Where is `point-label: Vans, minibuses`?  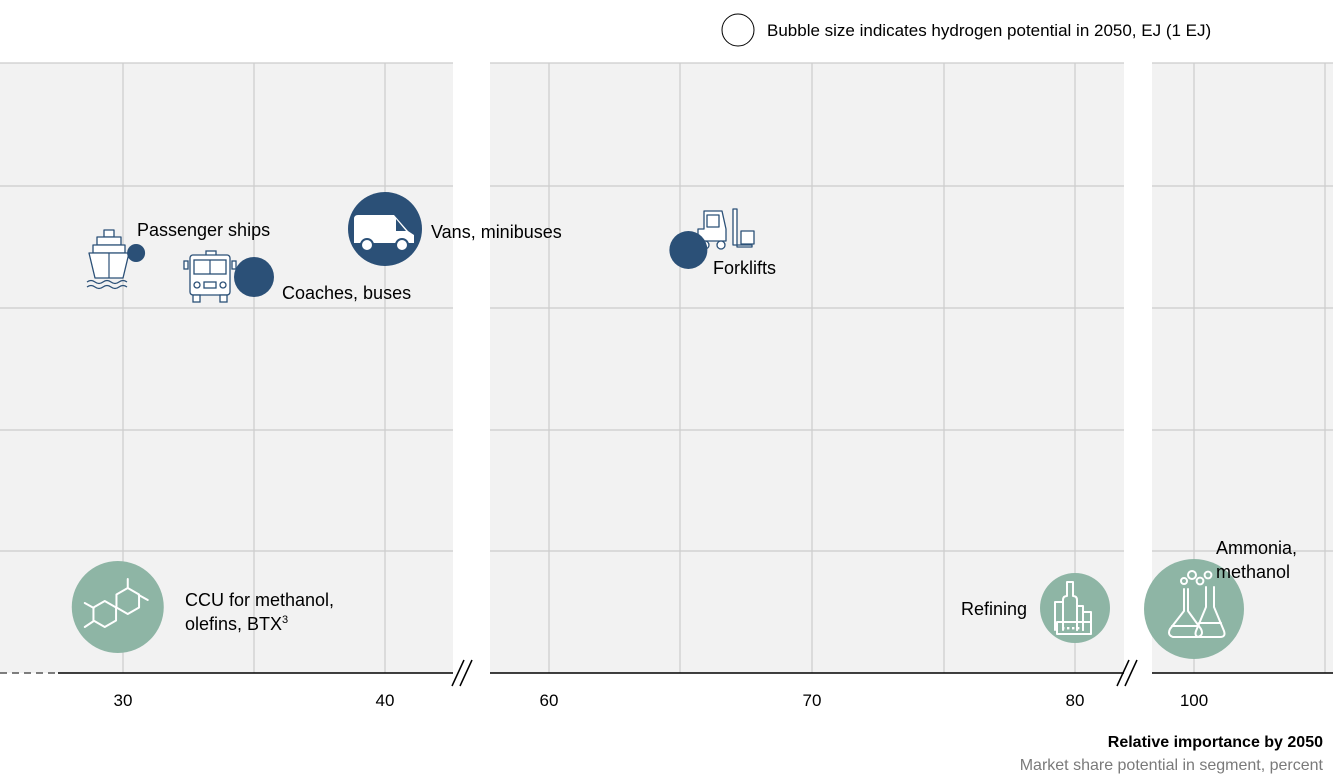
point-label: Vans, minibuses is located at coordinates (496, 232).